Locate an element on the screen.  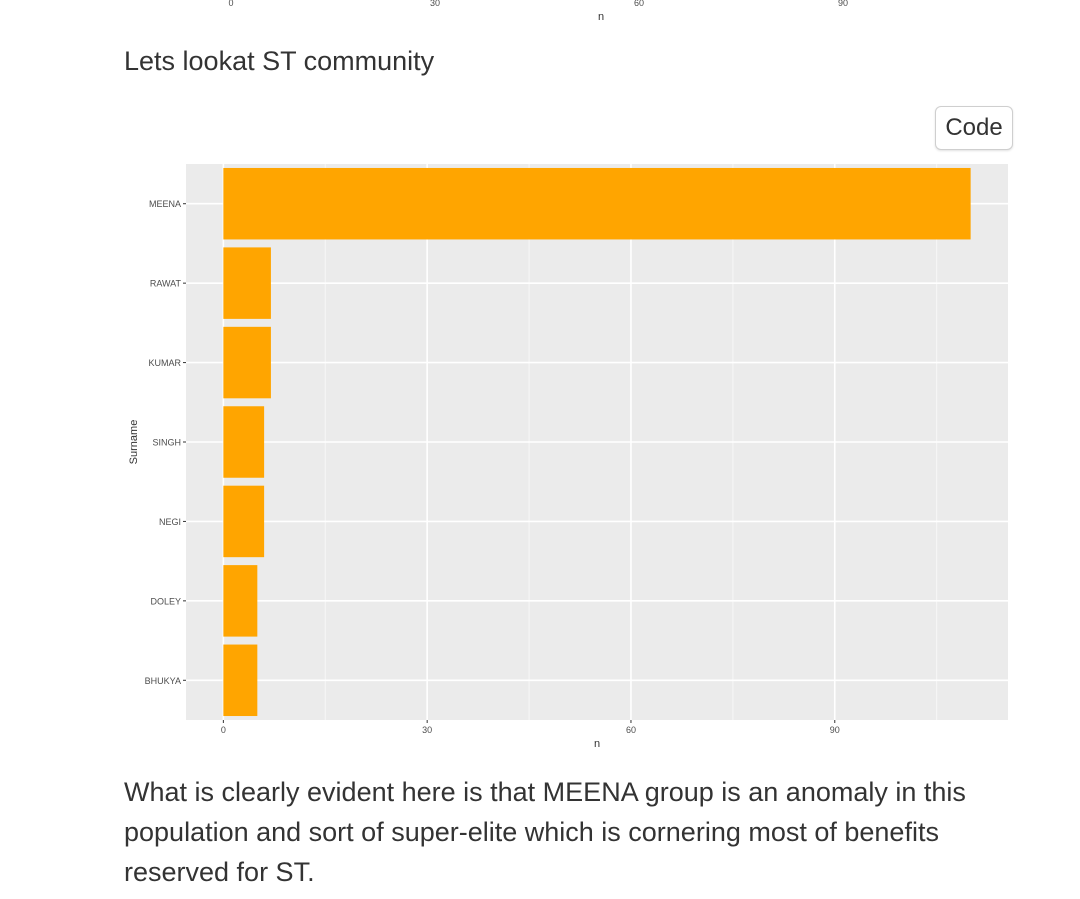
section-heading: Lets lookat ST community is located at coordinates (279, 61).